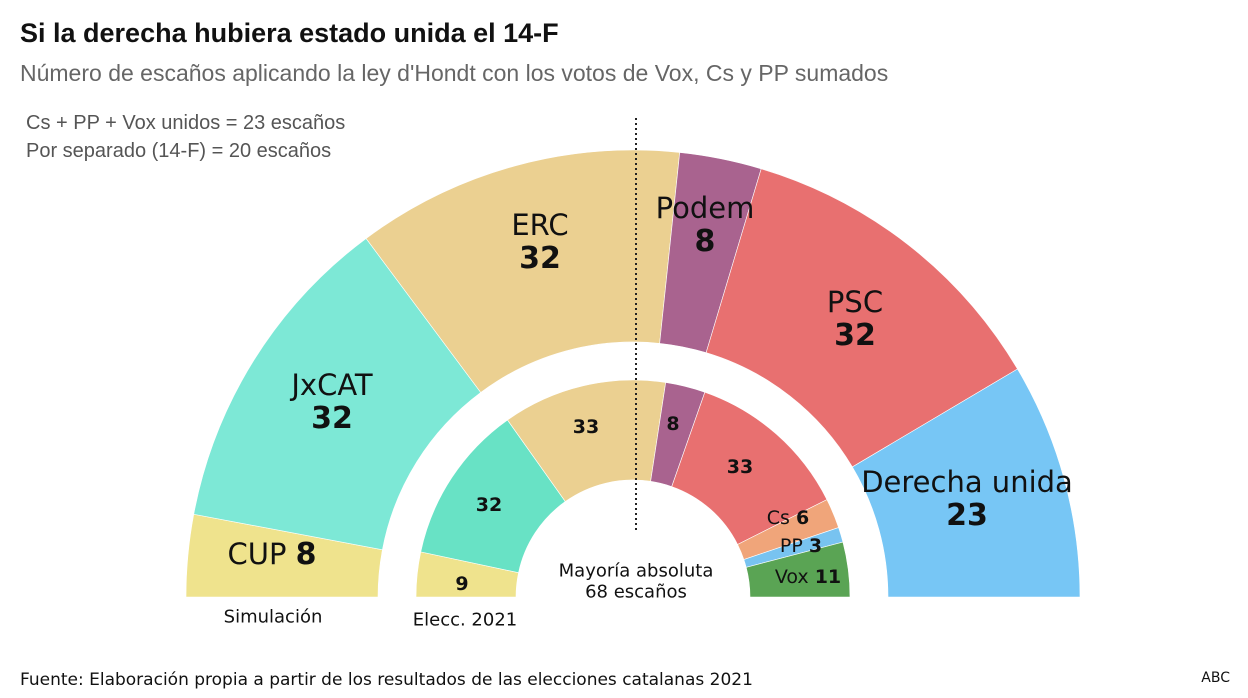  Describe the element at coordinates (705, 225) in the screenshot. I see `outer-label-podem: Podem 8` at that location.